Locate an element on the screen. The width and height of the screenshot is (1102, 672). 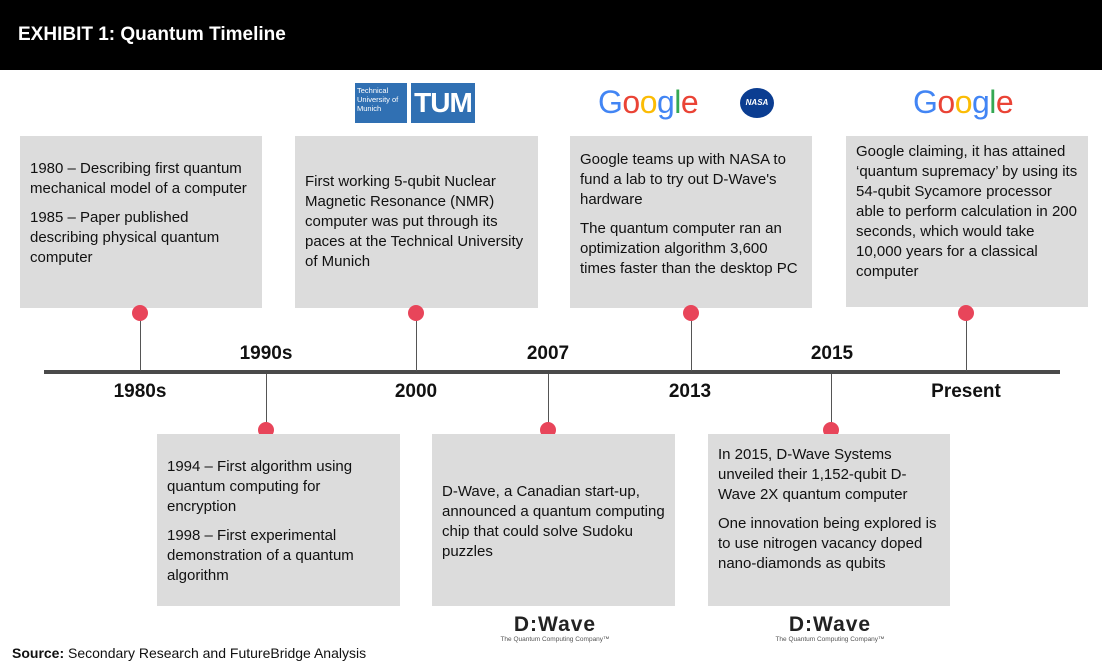
connector-2013 is located at coordinates (691, 342).